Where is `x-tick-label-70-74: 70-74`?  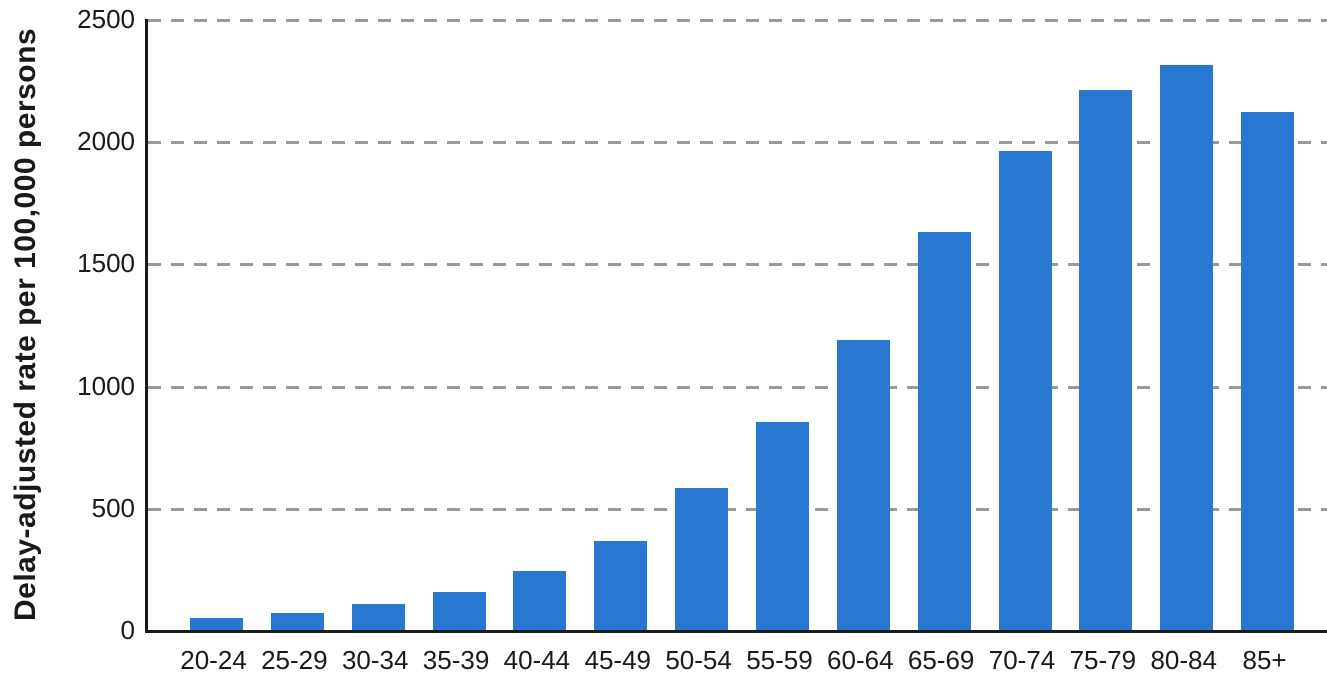
x-tick-label-70-74: 70-74 is located at coordinates (1022, 660).